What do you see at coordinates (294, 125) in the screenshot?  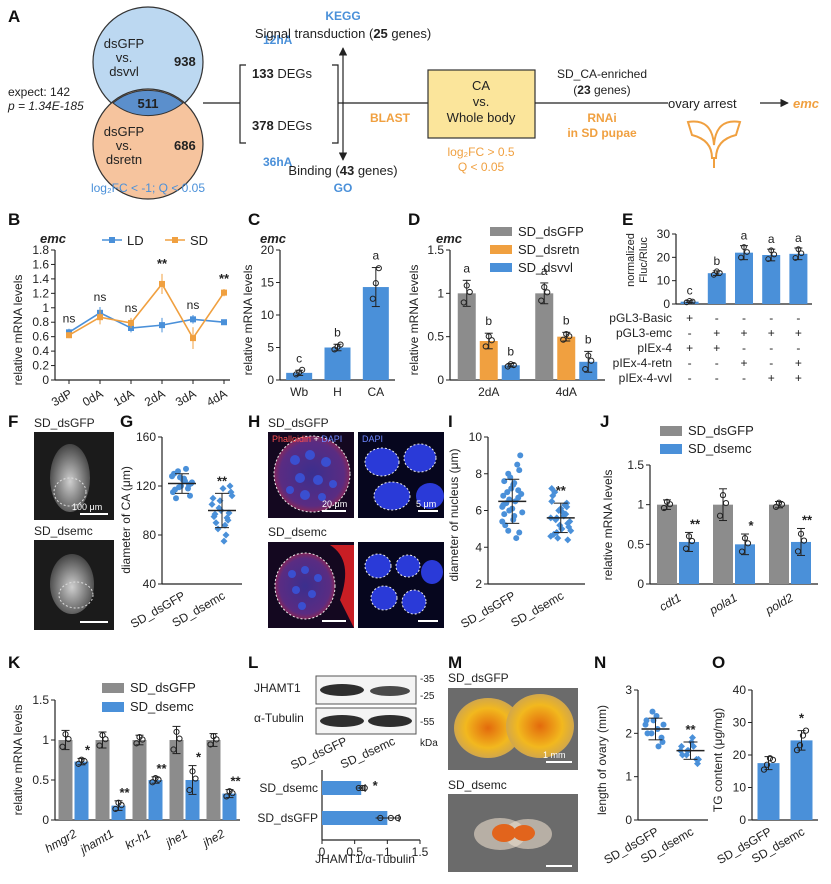 I see `degs36-label: DEGs` at bounding box center [294, 125].